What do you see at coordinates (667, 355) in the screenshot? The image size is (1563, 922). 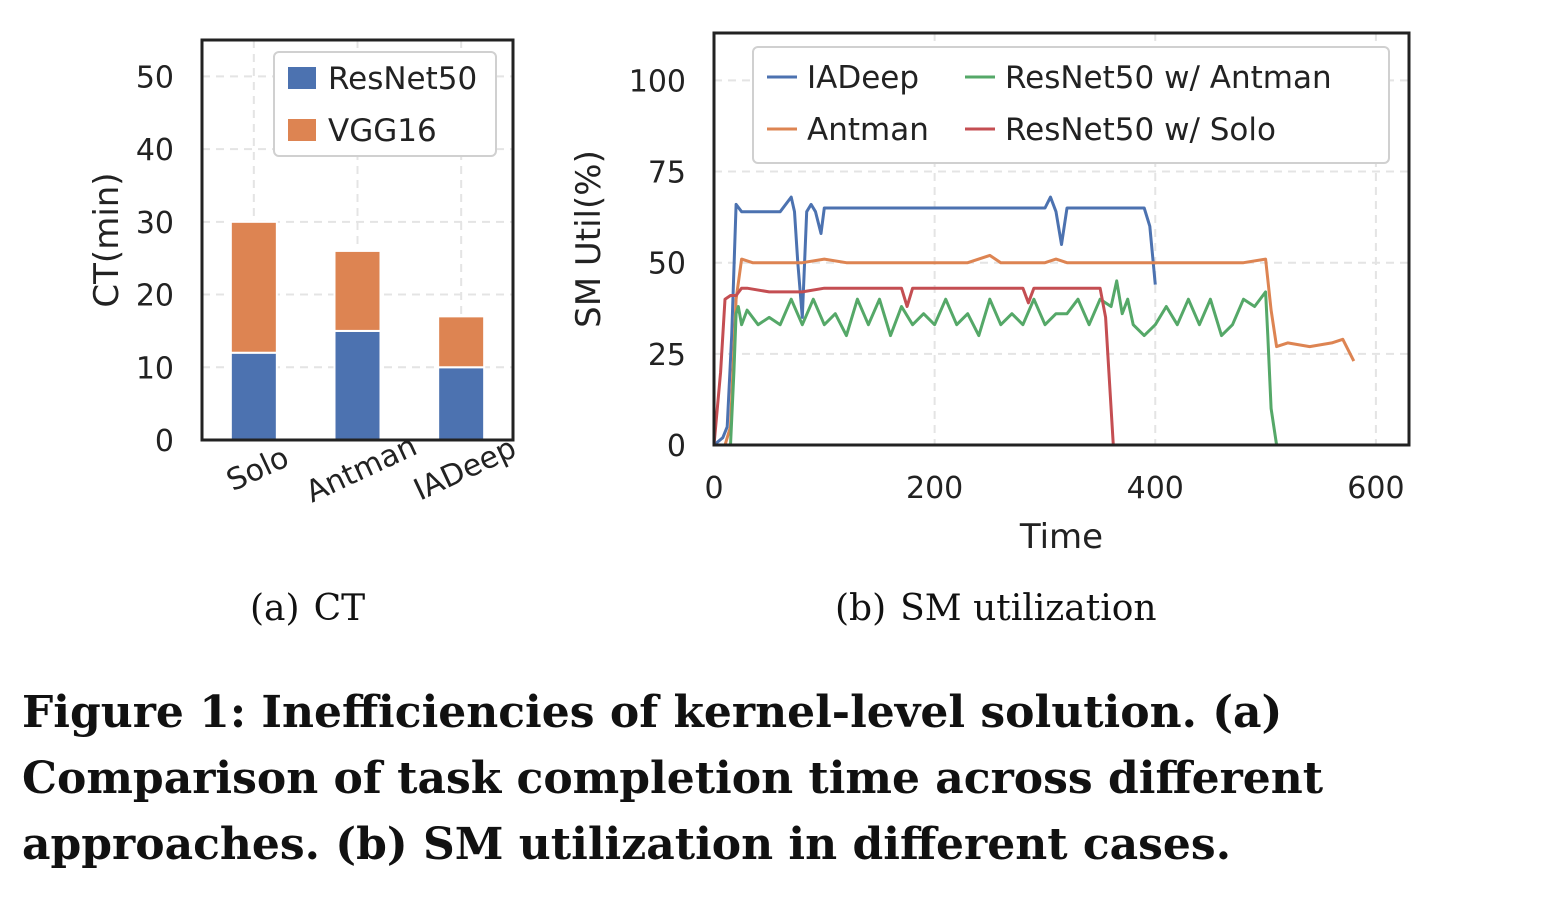 I see `y-tick-label: 25` at bounding box center [667, 355].